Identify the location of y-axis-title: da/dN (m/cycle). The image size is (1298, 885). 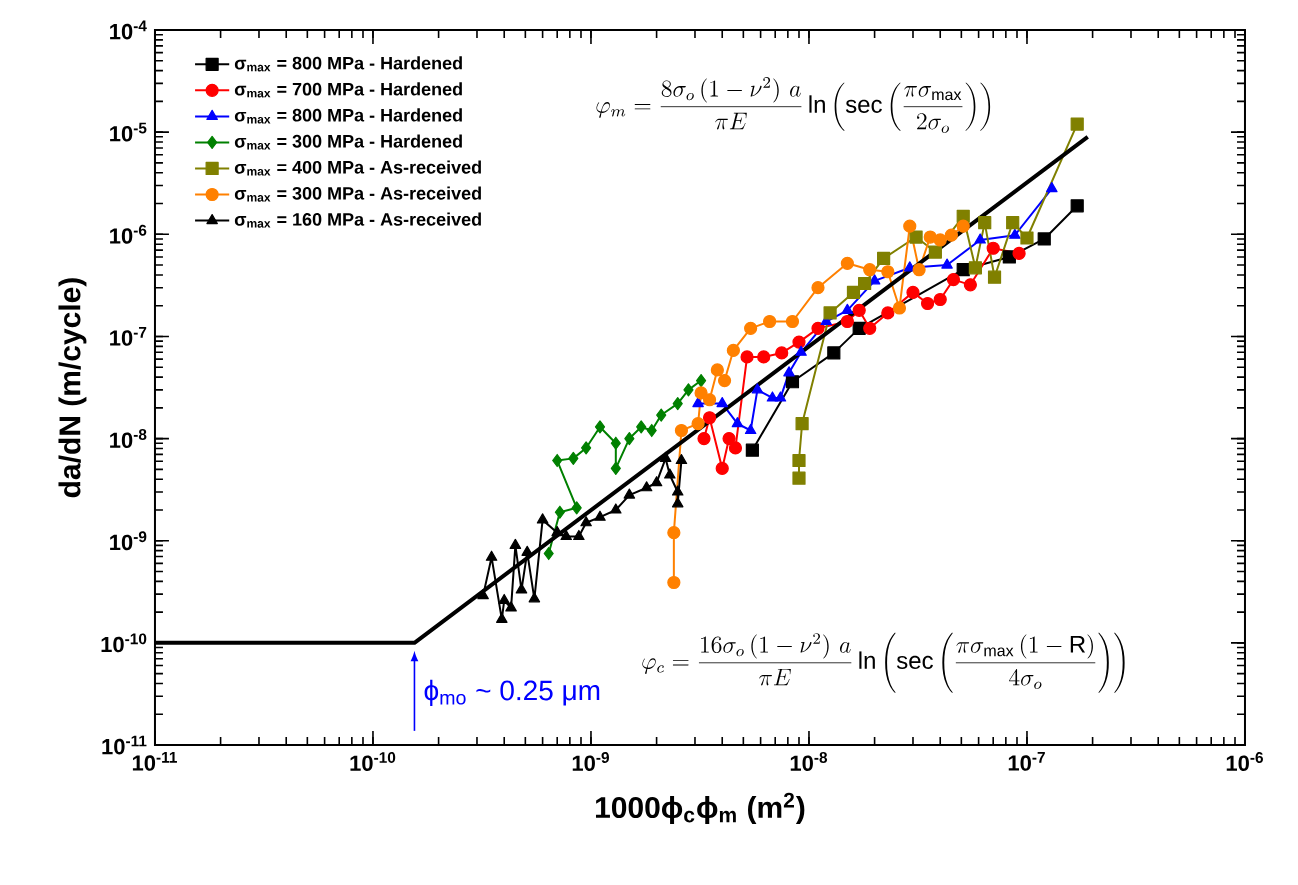
(72, 388).